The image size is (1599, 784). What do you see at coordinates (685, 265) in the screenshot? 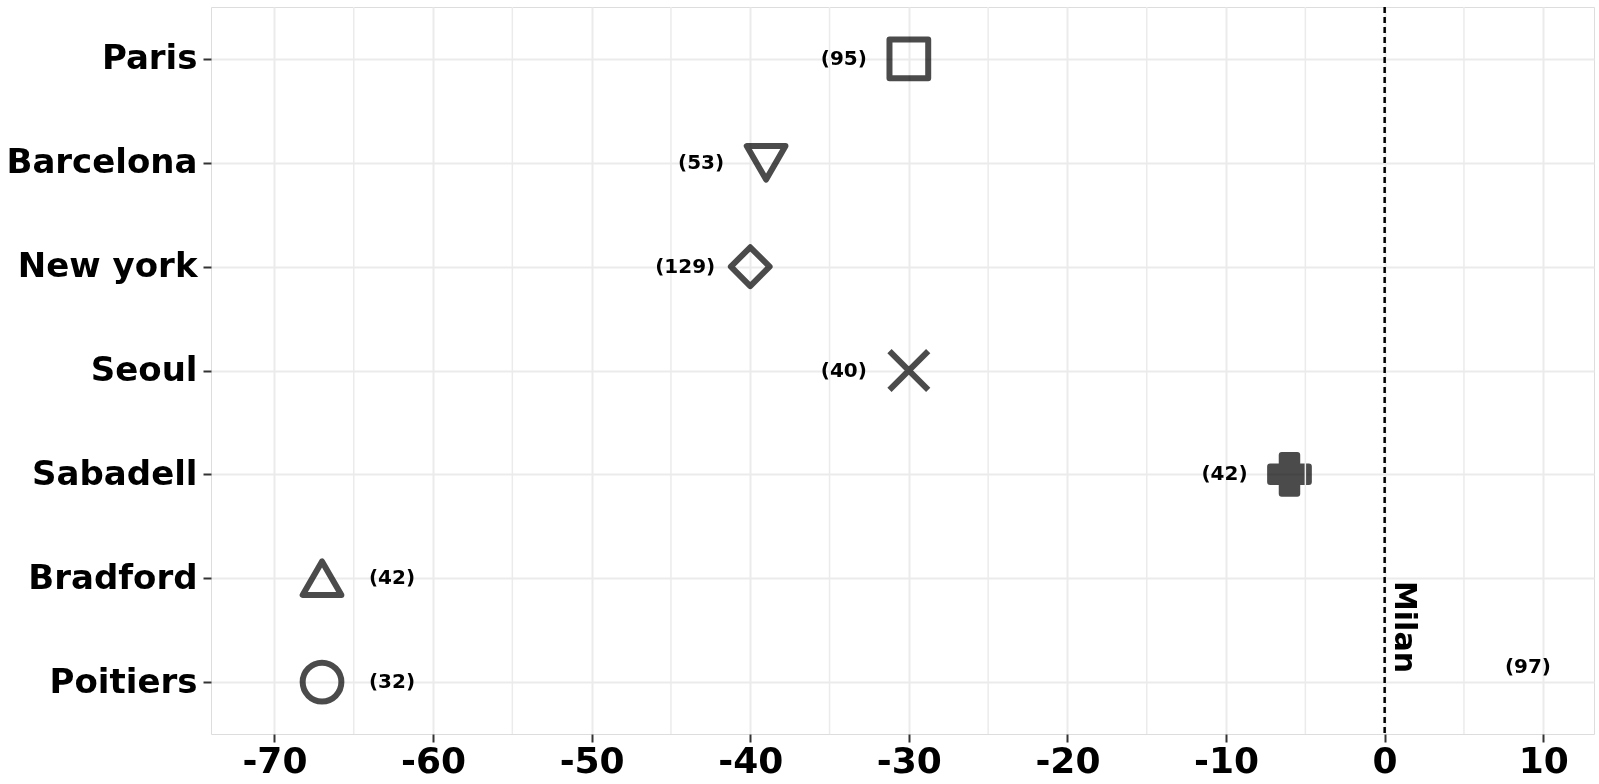
I see `annotation: (129)` at bounding box center [685, 265].